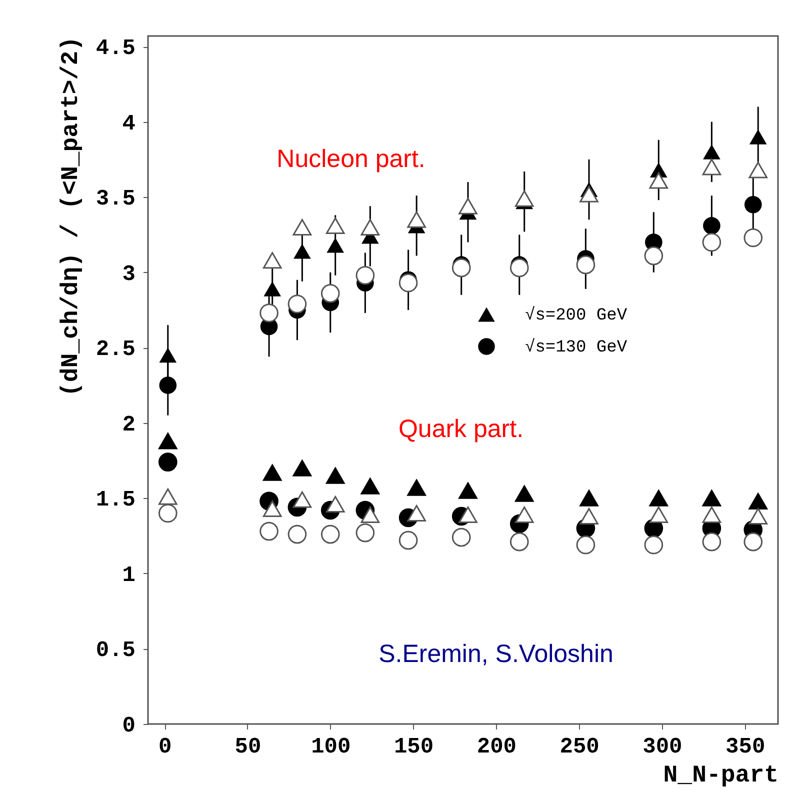 Image resolution: width=792 pixels, height=812 pixels. Describe the element at coordinates (576, 348) in the screenshot. I see `legend-label: √s=130 GeV` at that location.